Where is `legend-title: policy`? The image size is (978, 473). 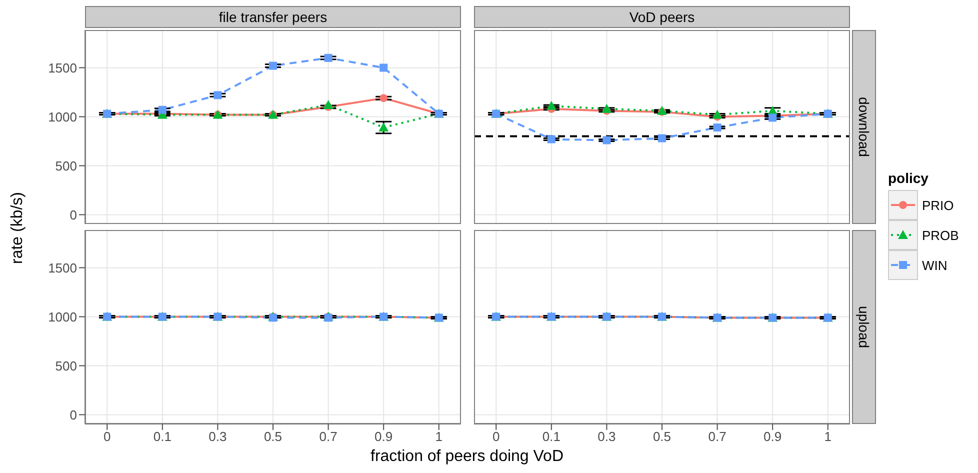 legend-title: policy is located at coordinates (909, 178).